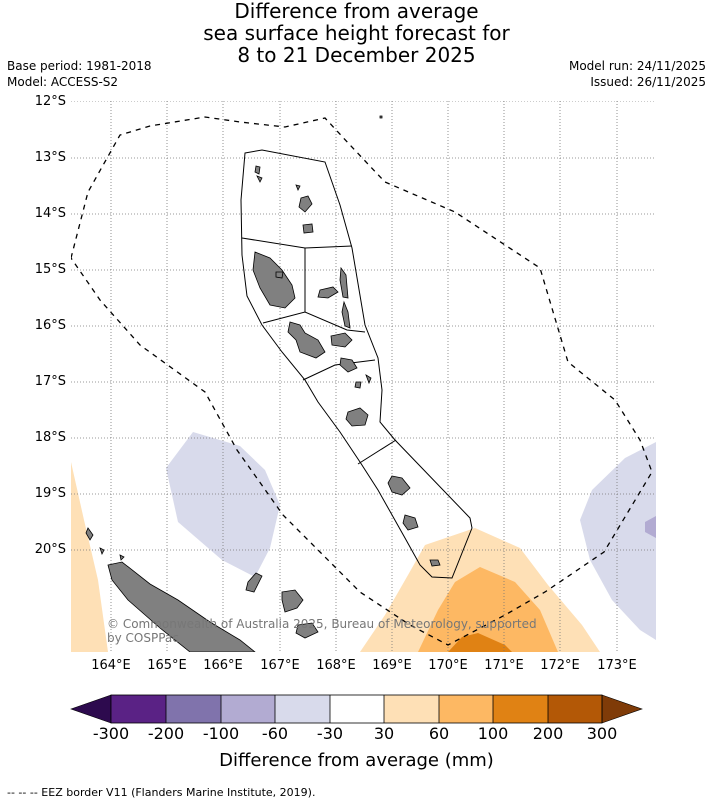  What do you see at coordinates (79, 66) in the screenshot?
I see `base-period: Base period: 1981-2018` at bounding box center [79, 66].